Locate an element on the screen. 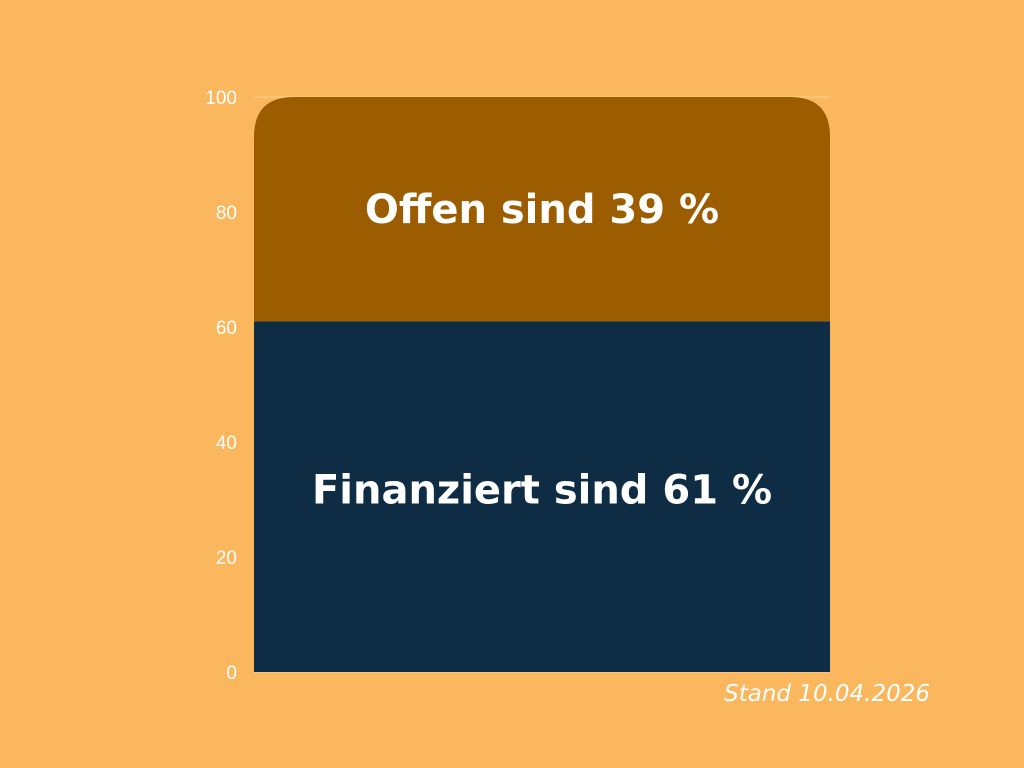 Image resolution: width=1024 pixels, height=768 pixels. y-tick-label: 0 is located at coordinates (231, 673).